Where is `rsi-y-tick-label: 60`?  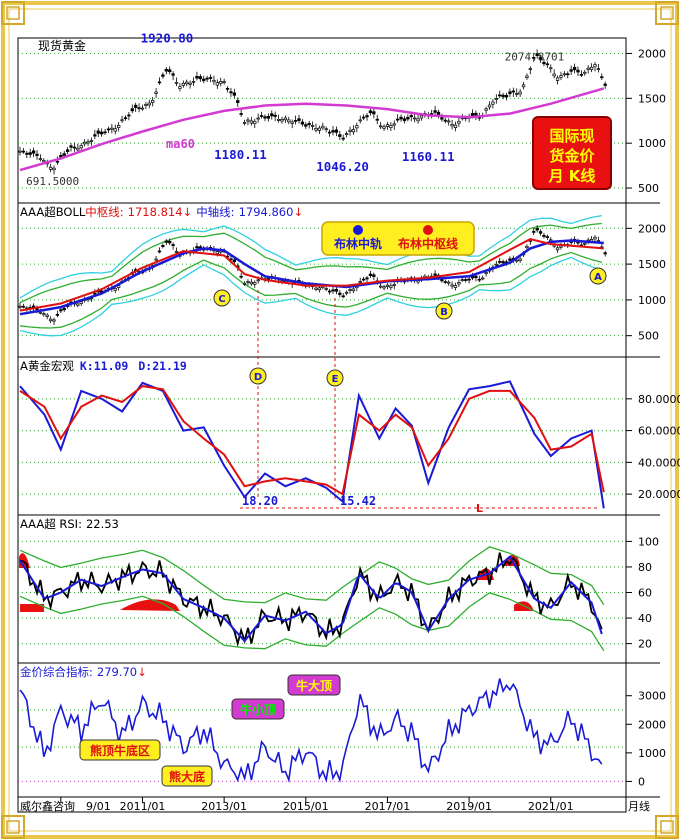 rsi-y-tick-label: 60 is located at coordinates (645, 593).